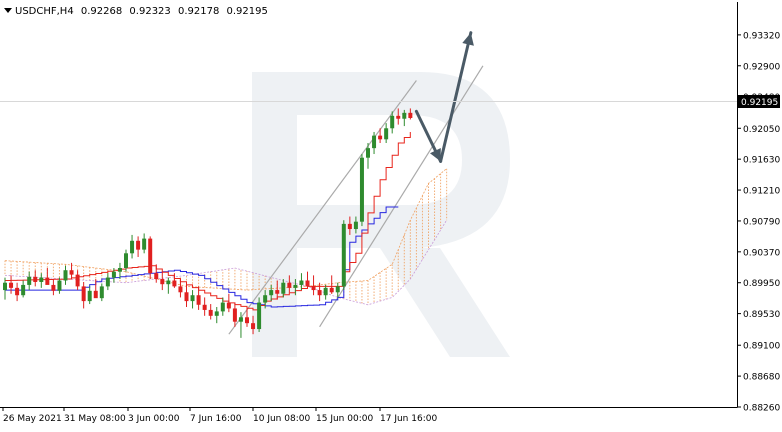 The height and width of the screenshot is (432, 782). I want to click on y-tick-label: 0.91210, so click(761, 192).